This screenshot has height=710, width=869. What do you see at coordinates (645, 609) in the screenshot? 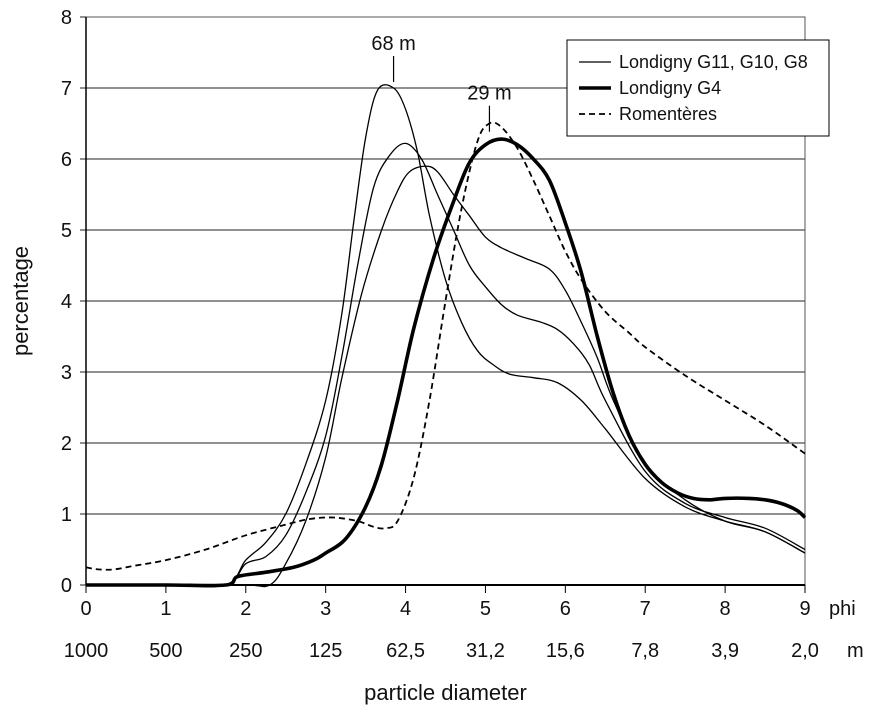
I see `x-tick-label: 7` at bounding box center [645, 609].